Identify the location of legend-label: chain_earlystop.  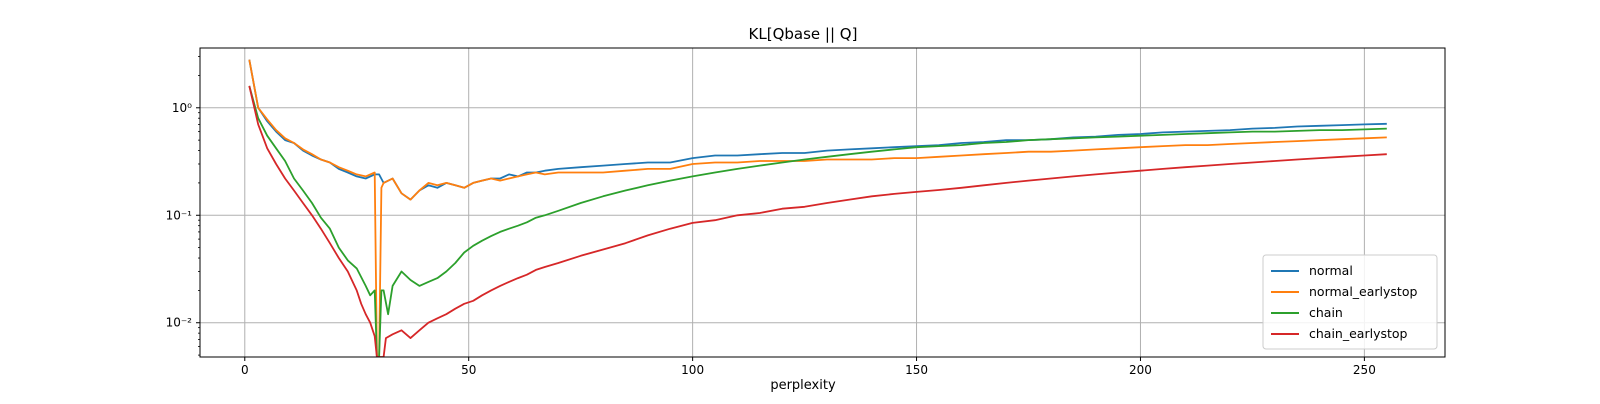
(1358, 333).